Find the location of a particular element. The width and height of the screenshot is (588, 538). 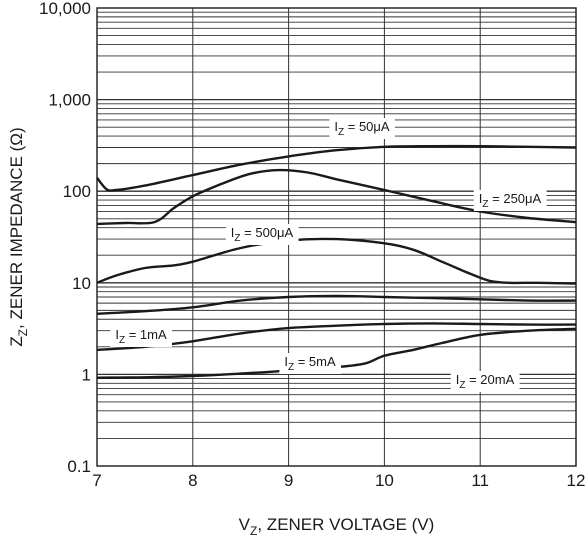

curve-label: IZ = 1mA is located at coordinates (141, 336).